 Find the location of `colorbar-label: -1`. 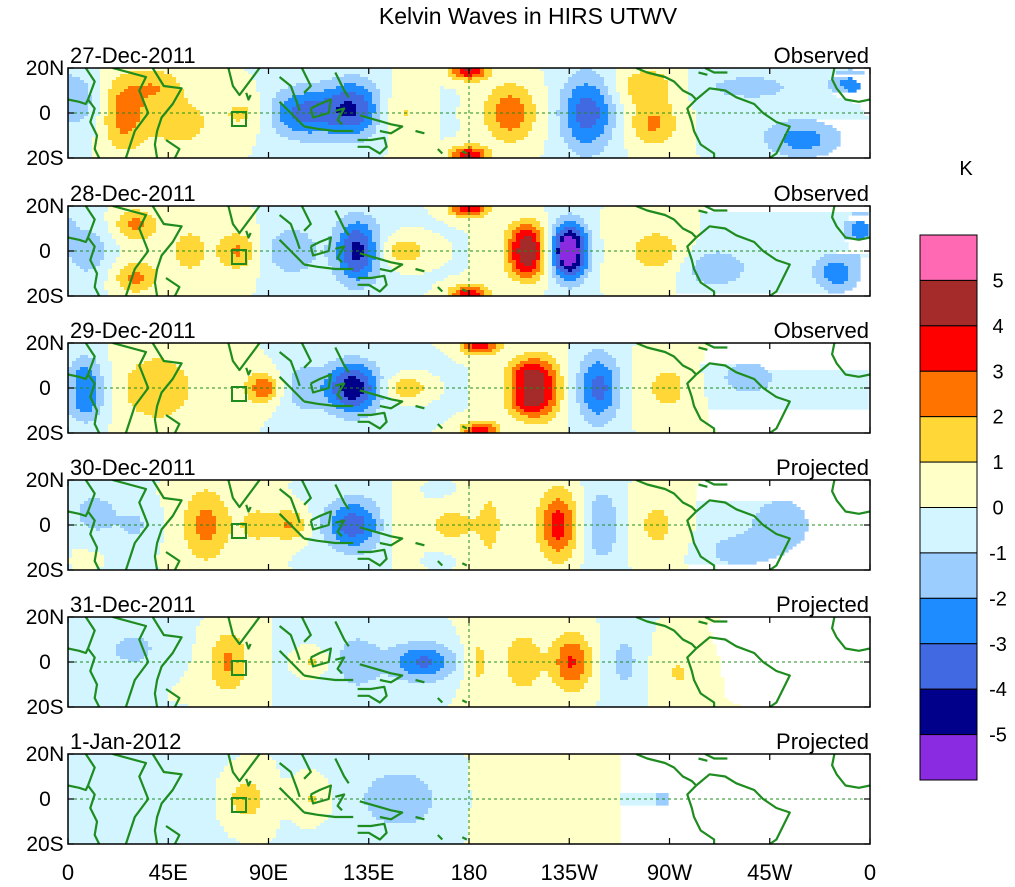

colorbar-label: -1 is located at coordinates (998, 554).